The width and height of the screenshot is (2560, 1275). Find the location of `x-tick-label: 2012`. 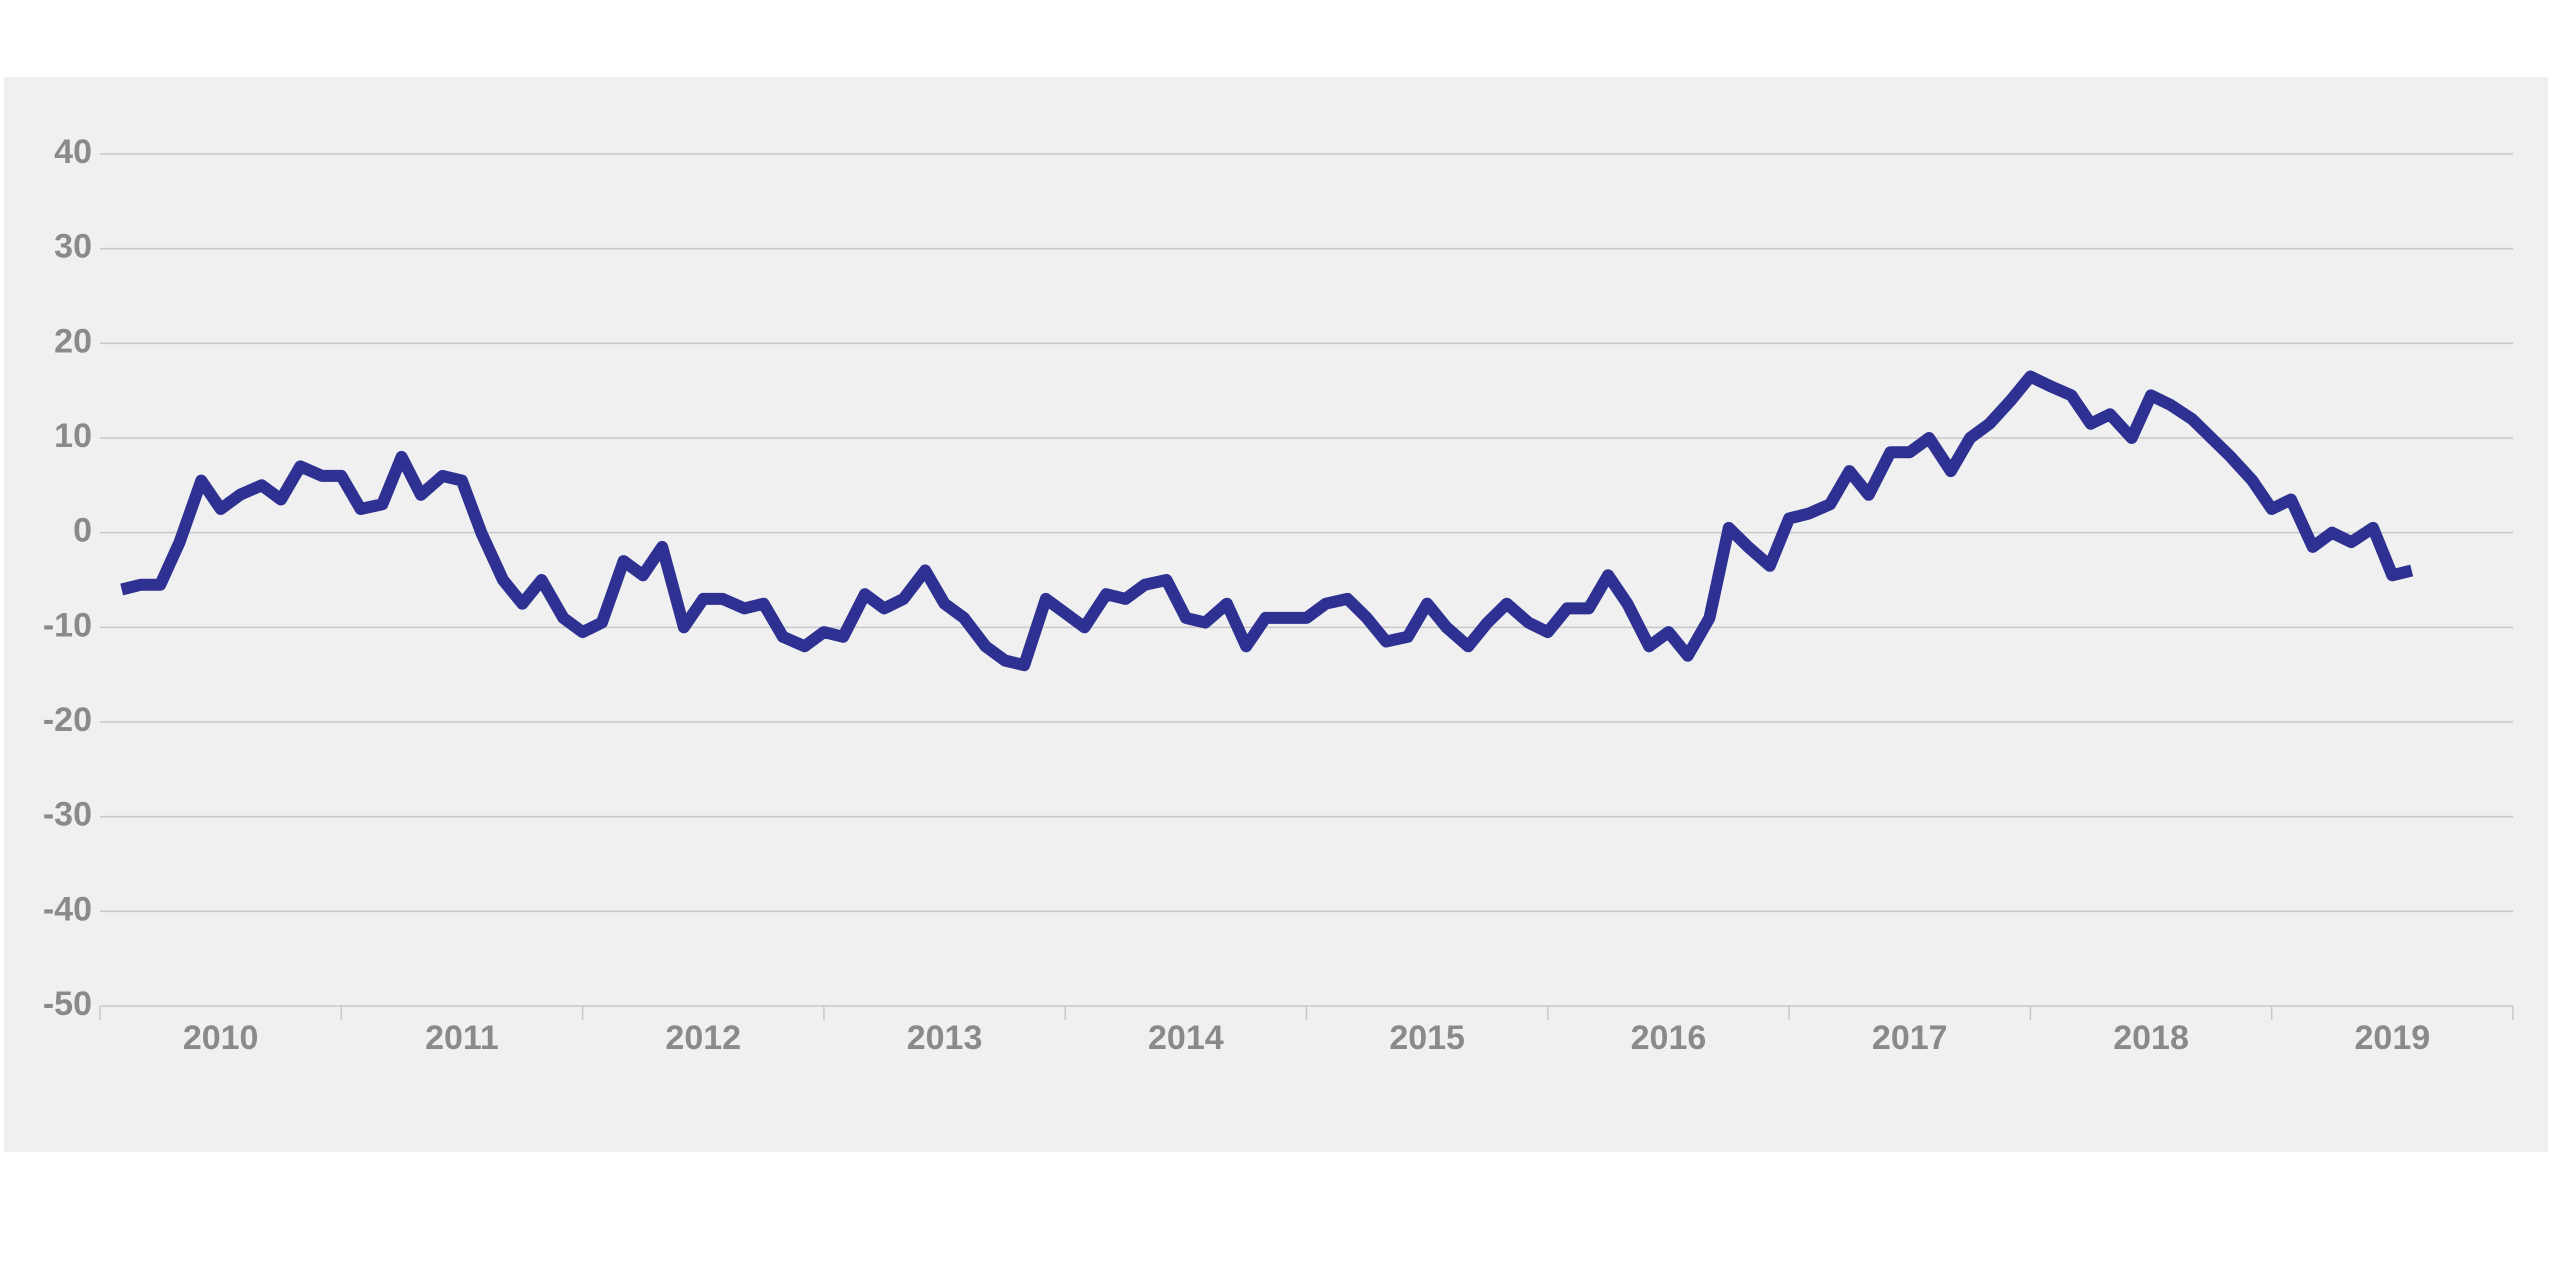

x-tick-label: 2012 is located at coordinates (703, 1038).